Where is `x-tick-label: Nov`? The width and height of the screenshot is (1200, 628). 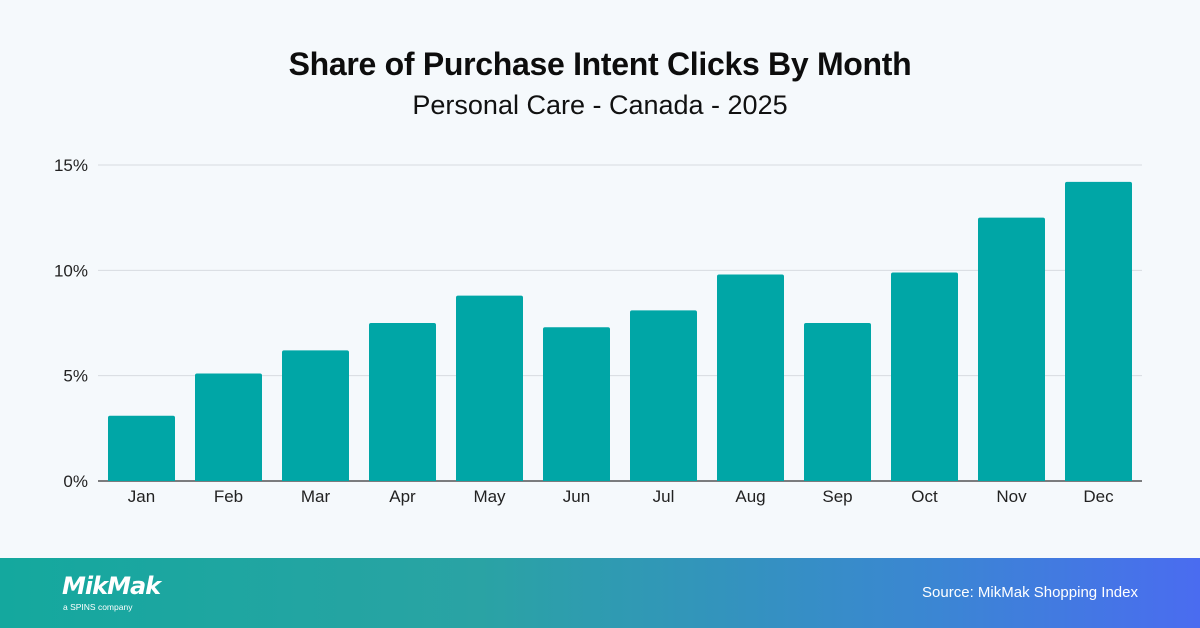 x-tick-label: Nov is located at coordinates (1011, 496).